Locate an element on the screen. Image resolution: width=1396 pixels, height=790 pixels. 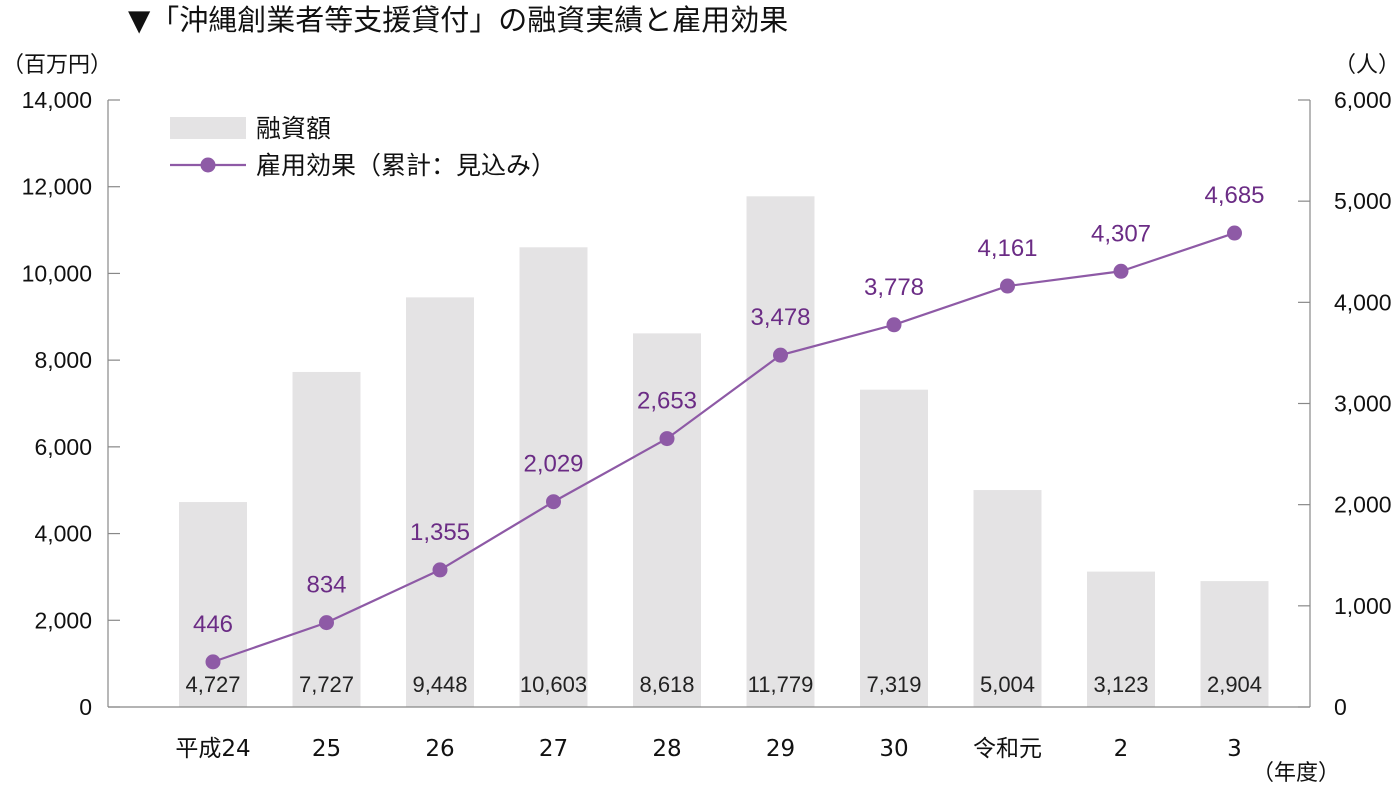
right-tick-label-2: 2,000 is located at coordinates (1363, 505).